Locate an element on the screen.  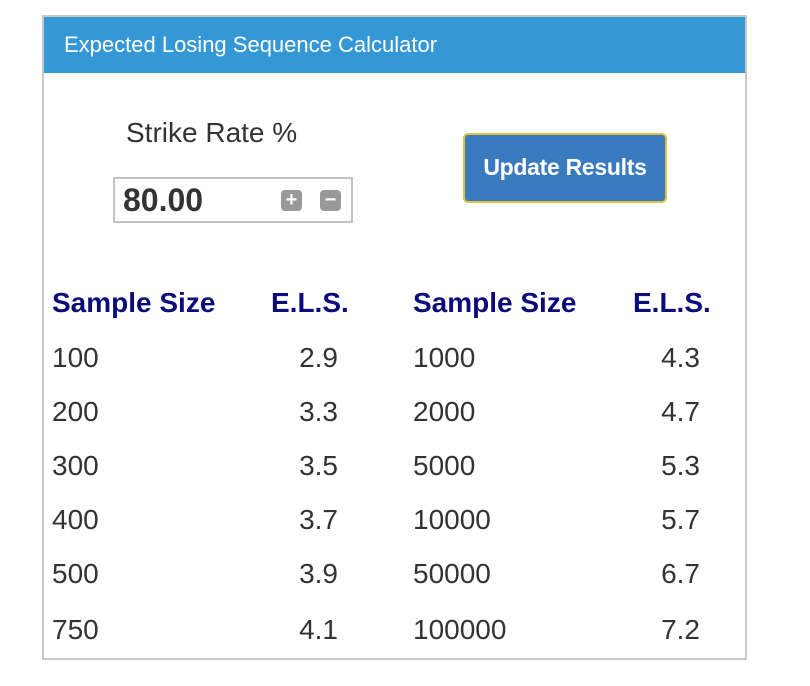
table-cell-sample-size: 750 is located at coordinates (75, 629).